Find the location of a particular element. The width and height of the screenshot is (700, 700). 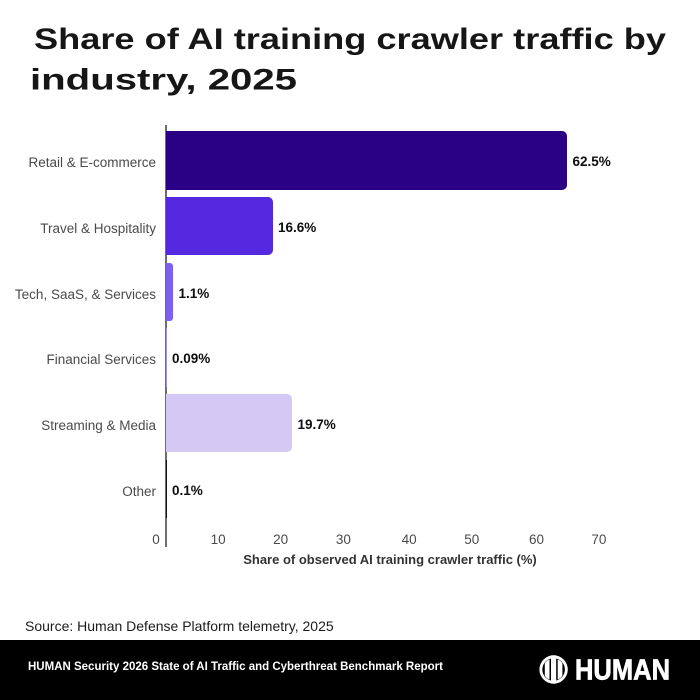

svg-text: industry, 2025 is located at coordinates (163, 80).